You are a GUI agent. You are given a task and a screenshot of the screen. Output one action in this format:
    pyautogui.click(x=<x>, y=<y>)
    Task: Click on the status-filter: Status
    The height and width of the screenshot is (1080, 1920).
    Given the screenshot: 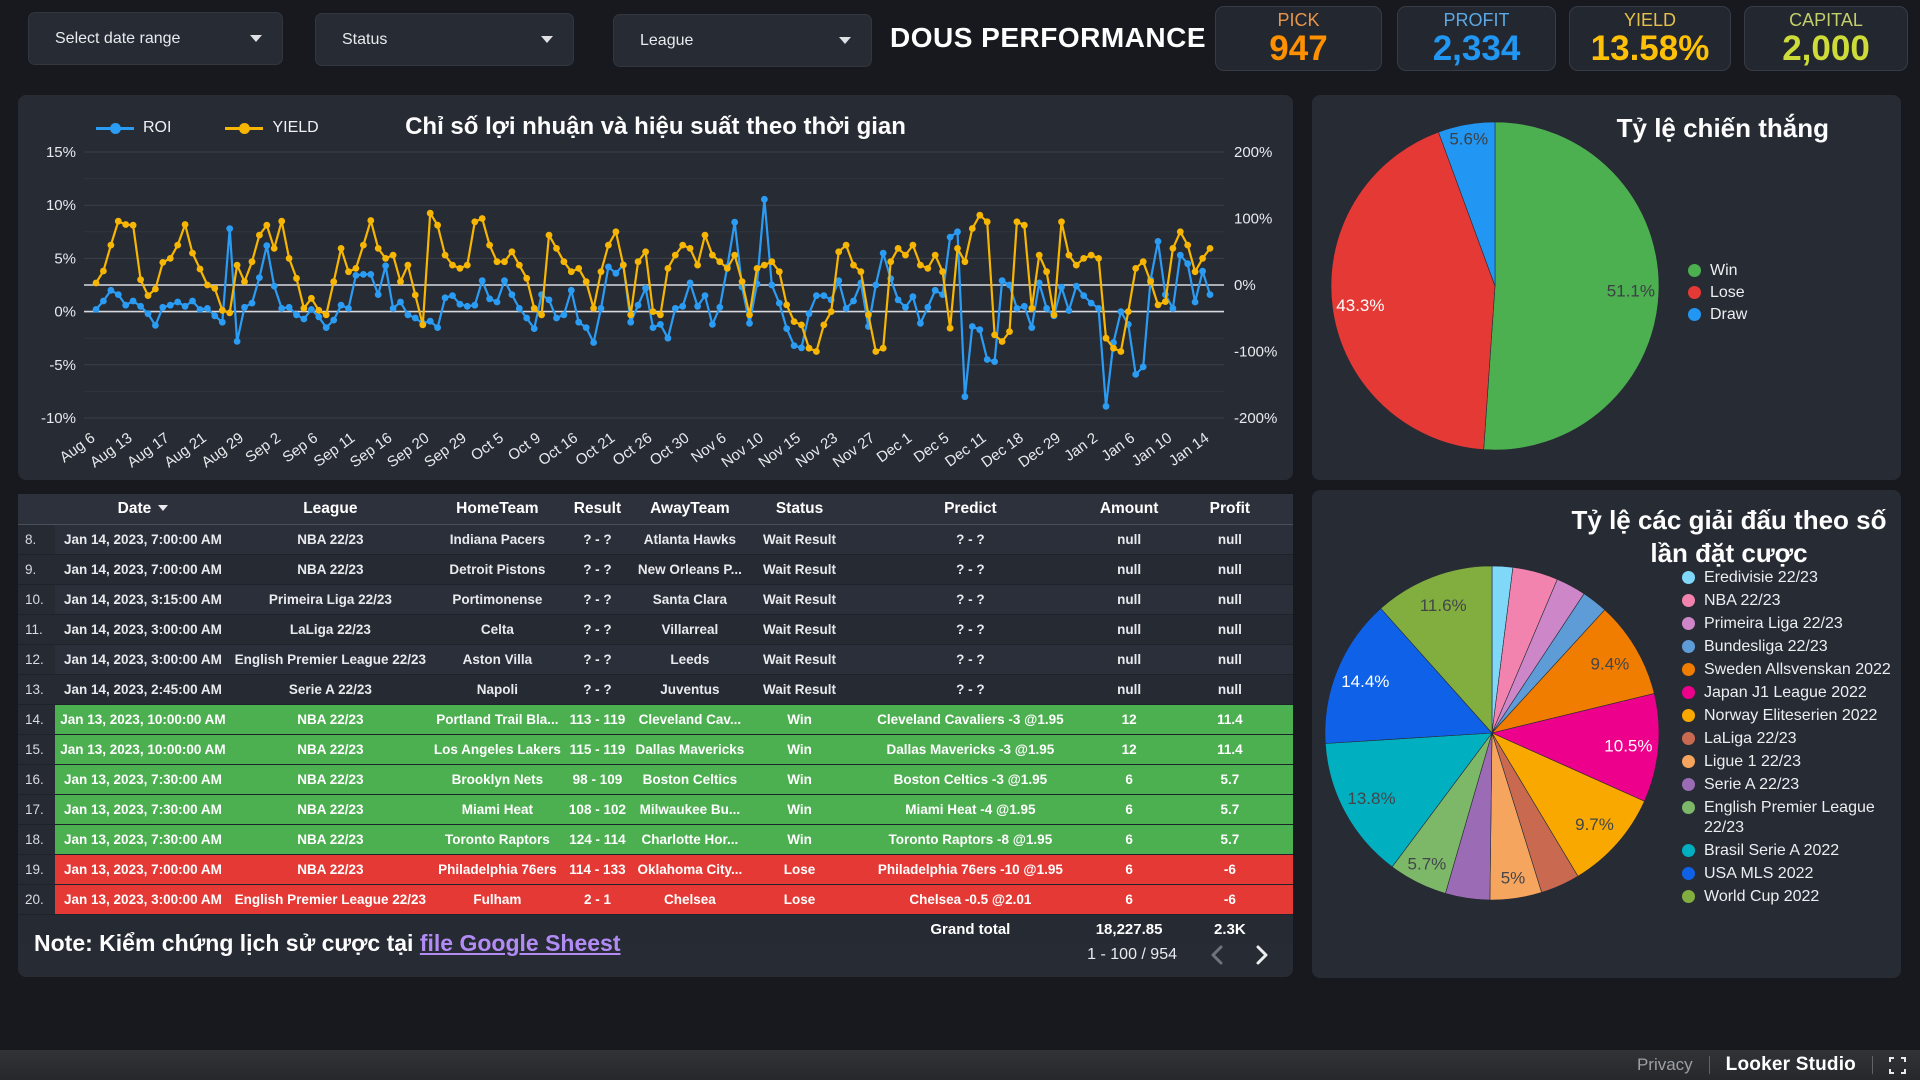 What is the action you would take?
    pyautogui.click(x=444, y=39)
    